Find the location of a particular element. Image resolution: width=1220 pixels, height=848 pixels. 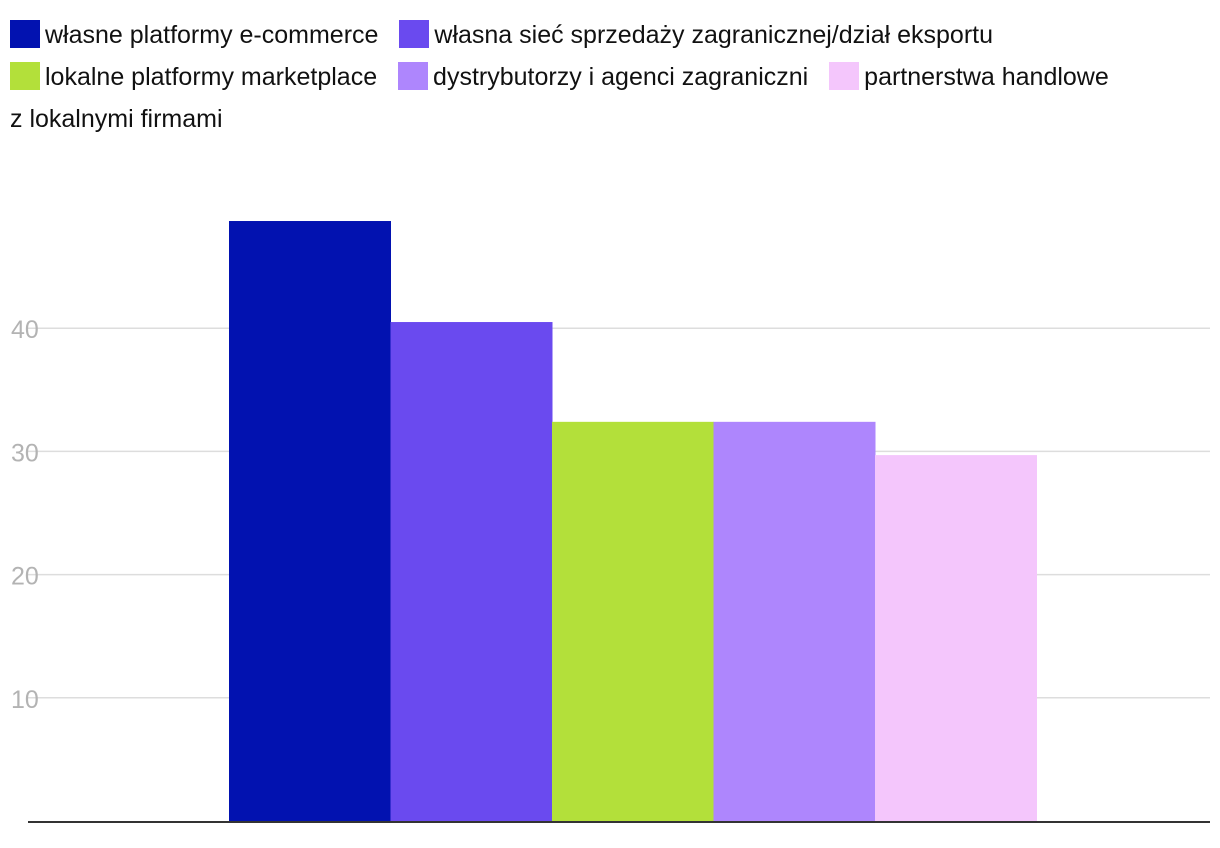

y-tick-label: 10 is located at coordinates (25, 700).